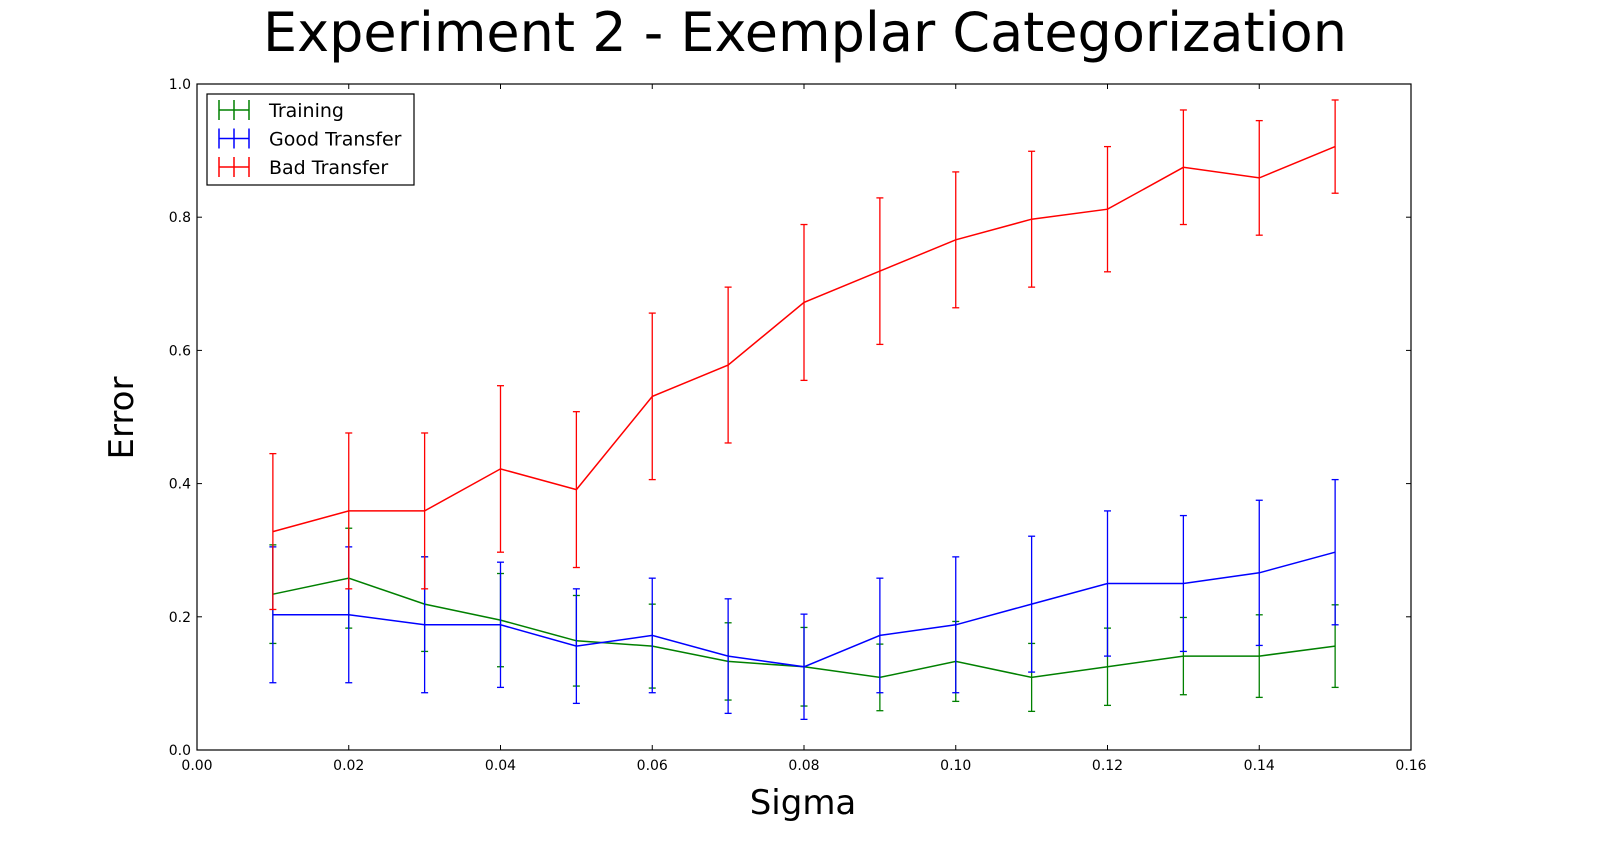 Image resolution: width=1600 pixels, height=850 pixels. What do you see at coordinates (803, 803) in the screenshot?
I see `x-axis-label: Sigma` at bounding box center [803, 803].